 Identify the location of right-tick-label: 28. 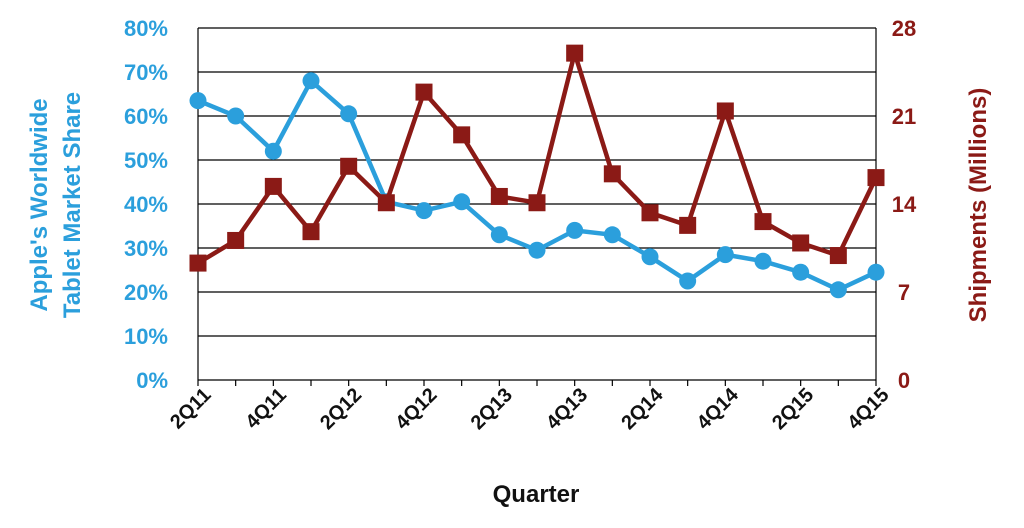
(904, 28).